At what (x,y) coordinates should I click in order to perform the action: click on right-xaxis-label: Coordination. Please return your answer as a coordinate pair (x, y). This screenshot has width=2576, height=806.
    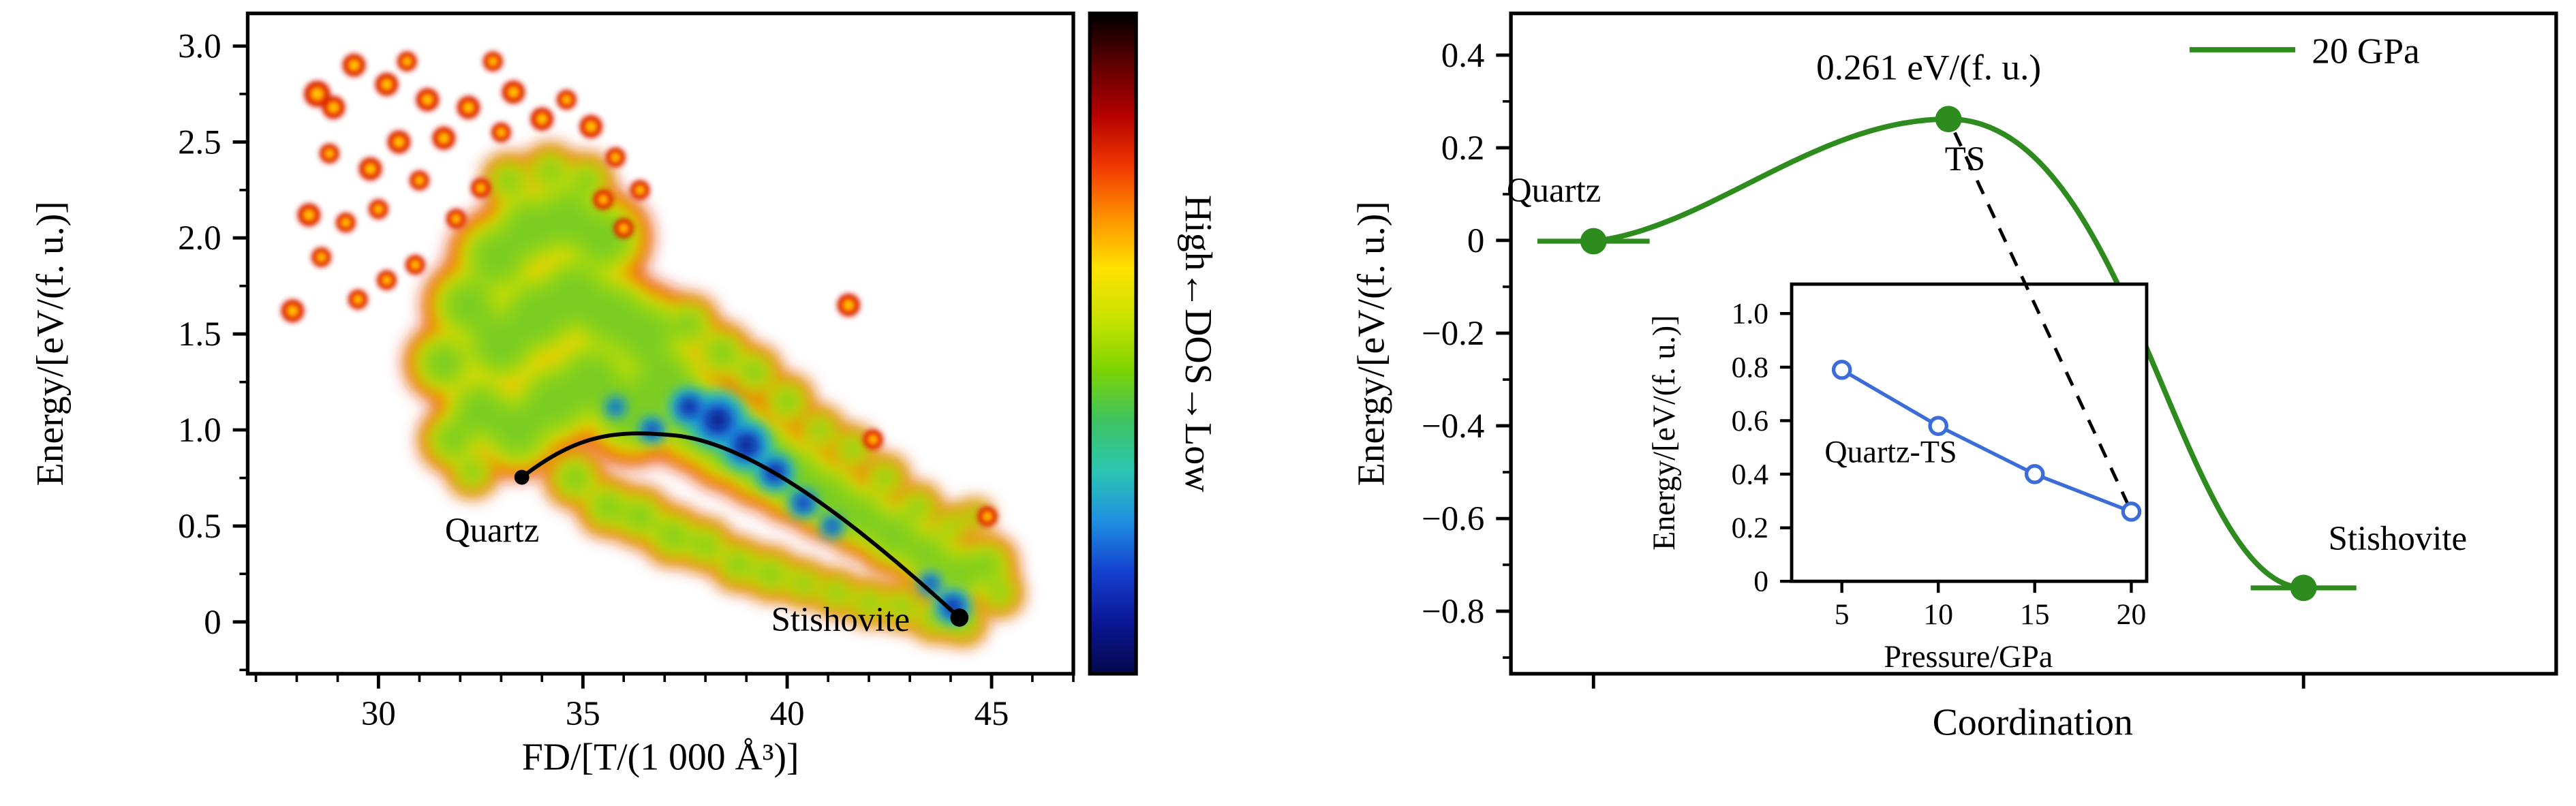
    Looking at the image, I should click on (2033, 723).